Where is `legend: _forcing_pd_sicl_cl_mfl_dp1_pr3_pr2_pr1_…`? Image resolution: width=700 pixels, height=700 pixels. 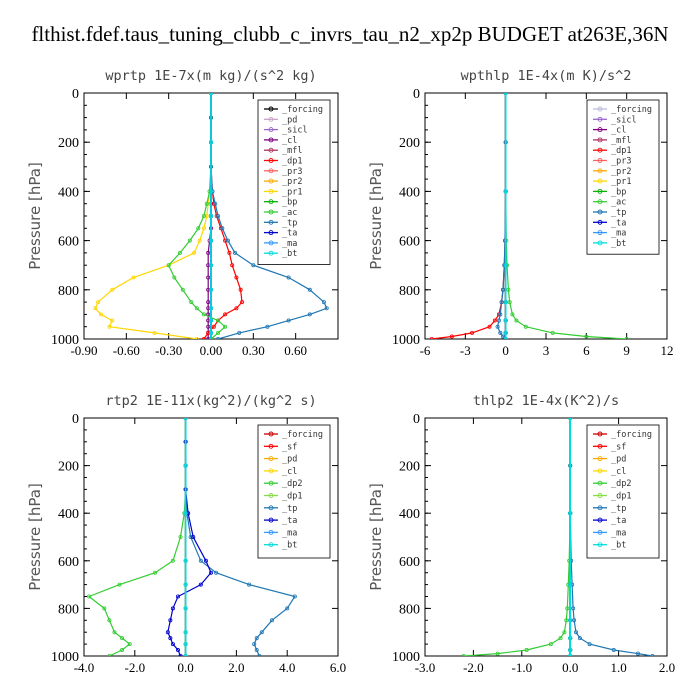
legend: _forcing_pd_sicl_cl_mfl_dp1_pr3_pr2_pr1_… is located at coordinates (294, 182).